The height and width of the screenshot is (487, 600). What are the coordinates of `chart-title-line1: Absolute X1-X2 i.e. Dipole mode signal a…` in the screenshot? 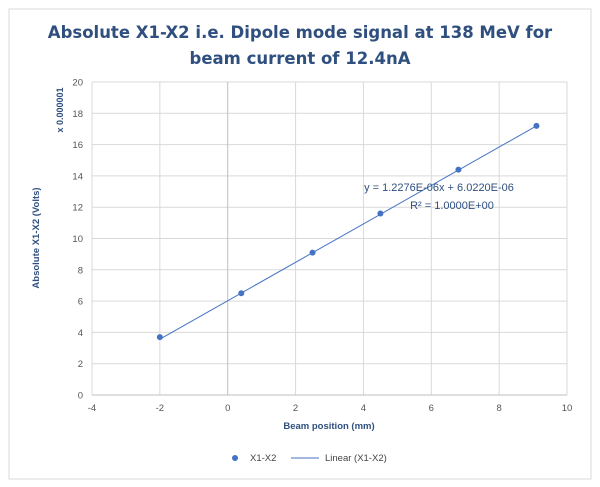 It's located at (300, 32).